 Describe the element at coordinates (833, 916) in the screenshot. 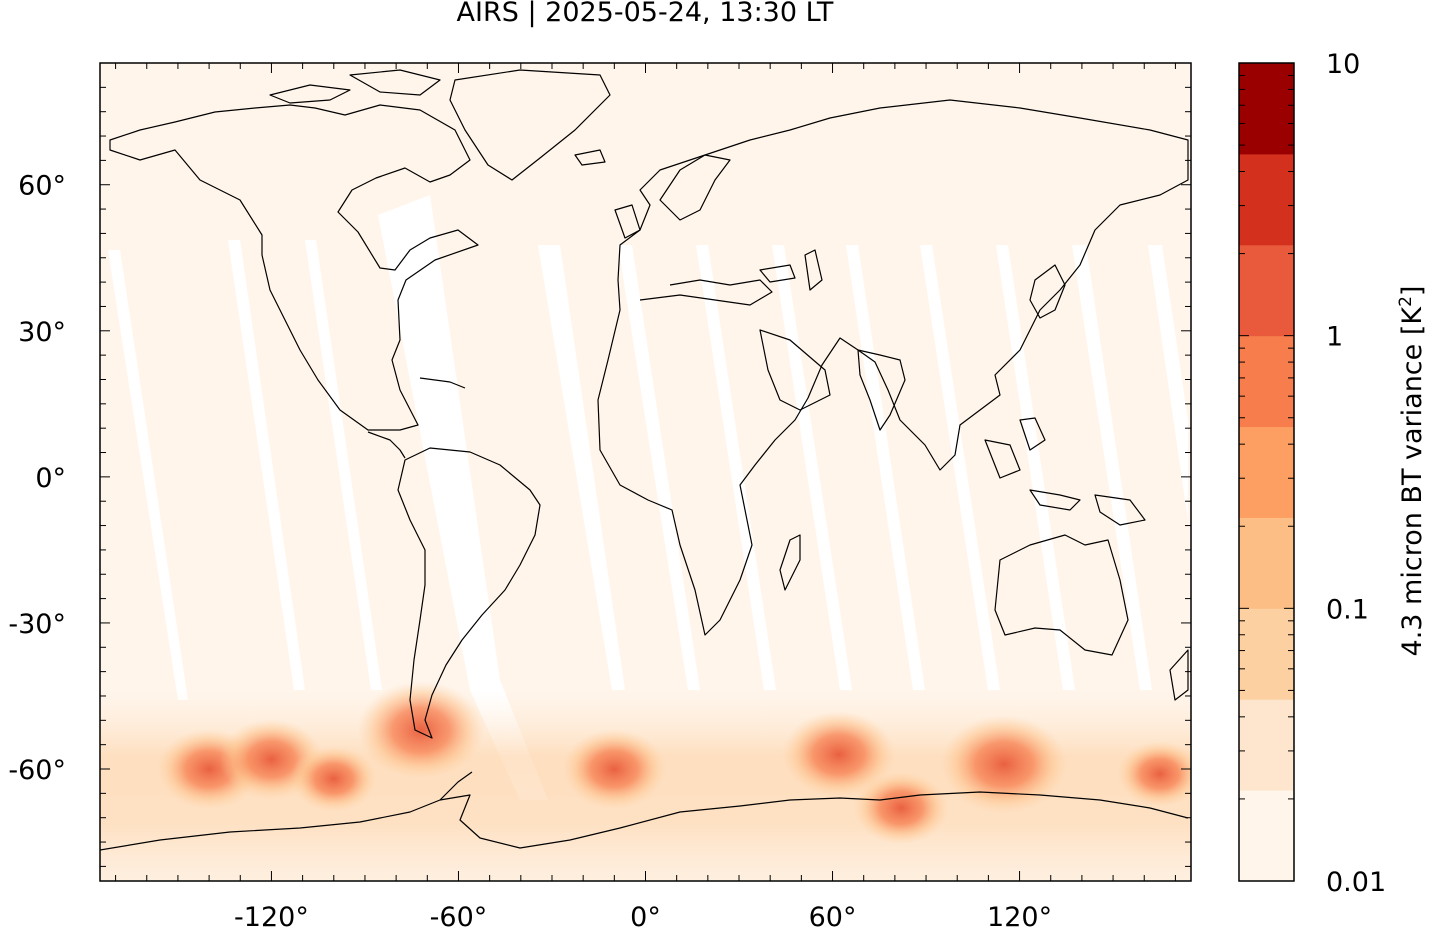

I see `x-tick-label: 60°` at that location.